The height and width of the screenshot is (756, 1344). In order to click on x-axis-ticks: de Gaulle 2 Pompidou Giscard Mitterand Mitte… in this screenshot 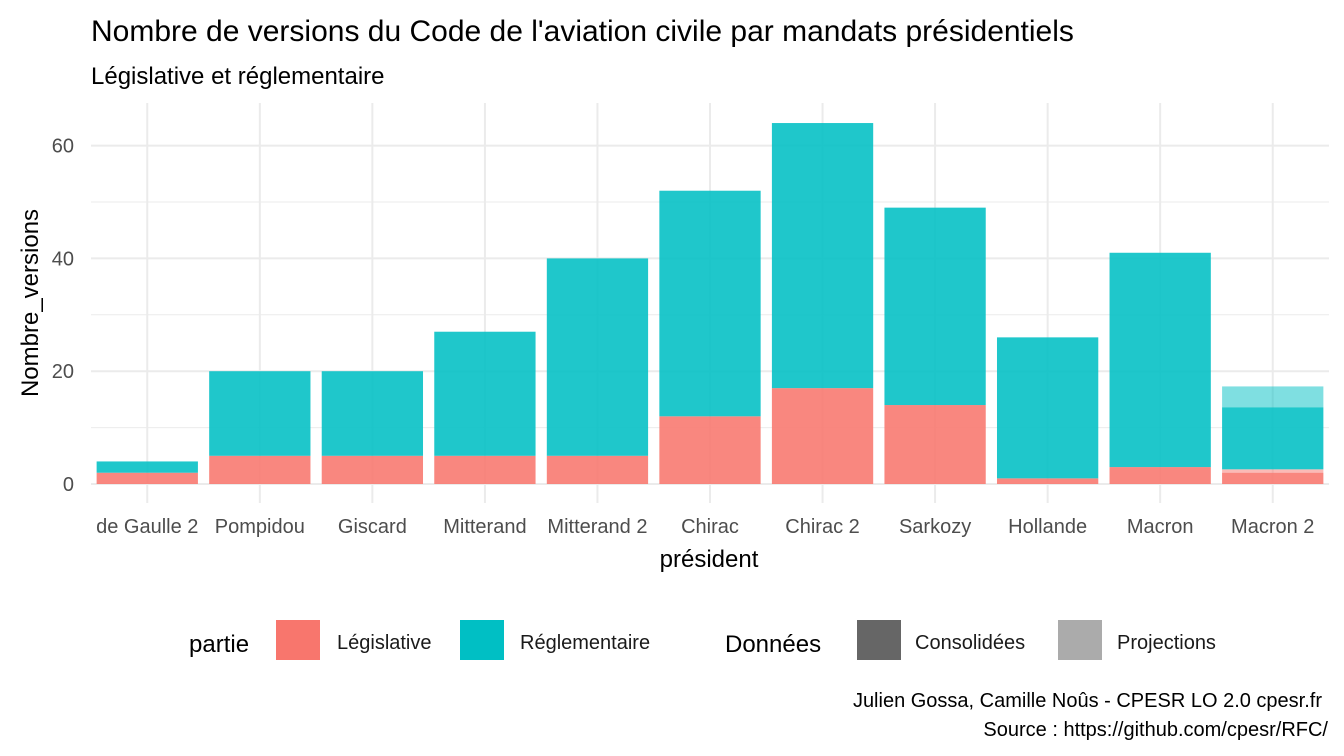, I will do `click(705, 527)`.